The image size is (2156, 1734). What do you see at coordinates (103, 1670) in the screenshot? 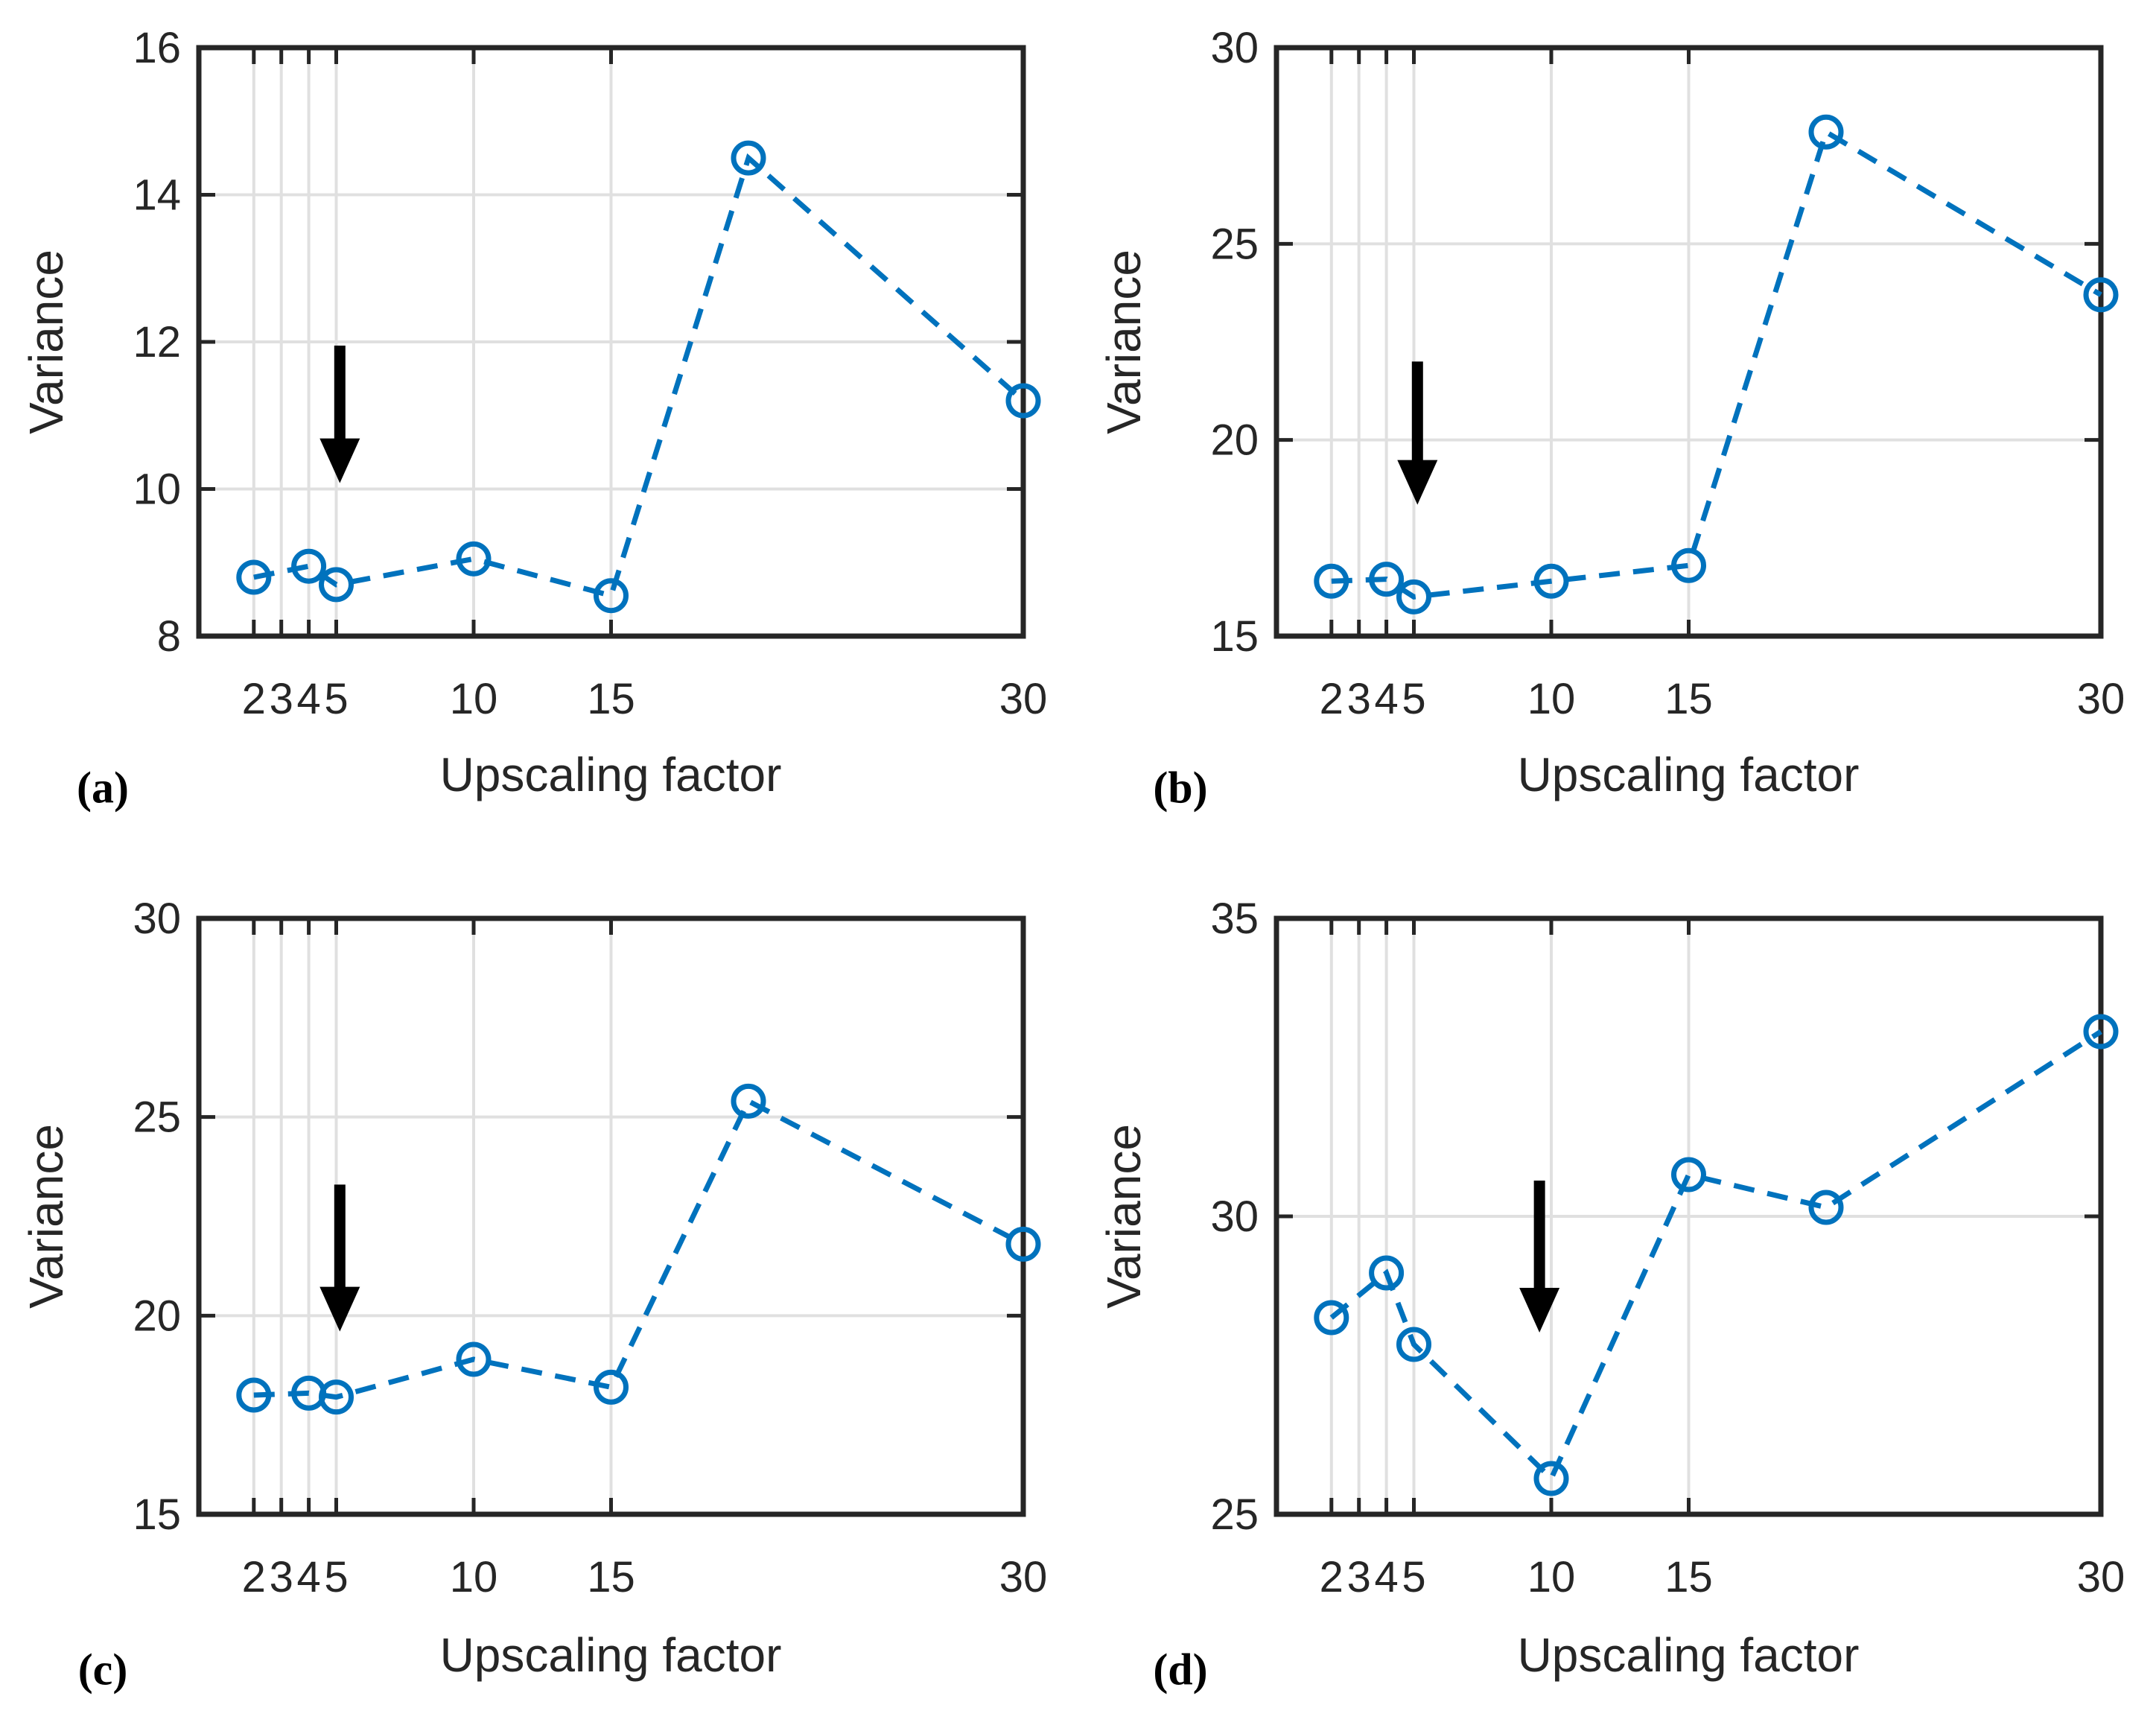
I see `panel-caption: (c)` at bounding box center [103, 1670].